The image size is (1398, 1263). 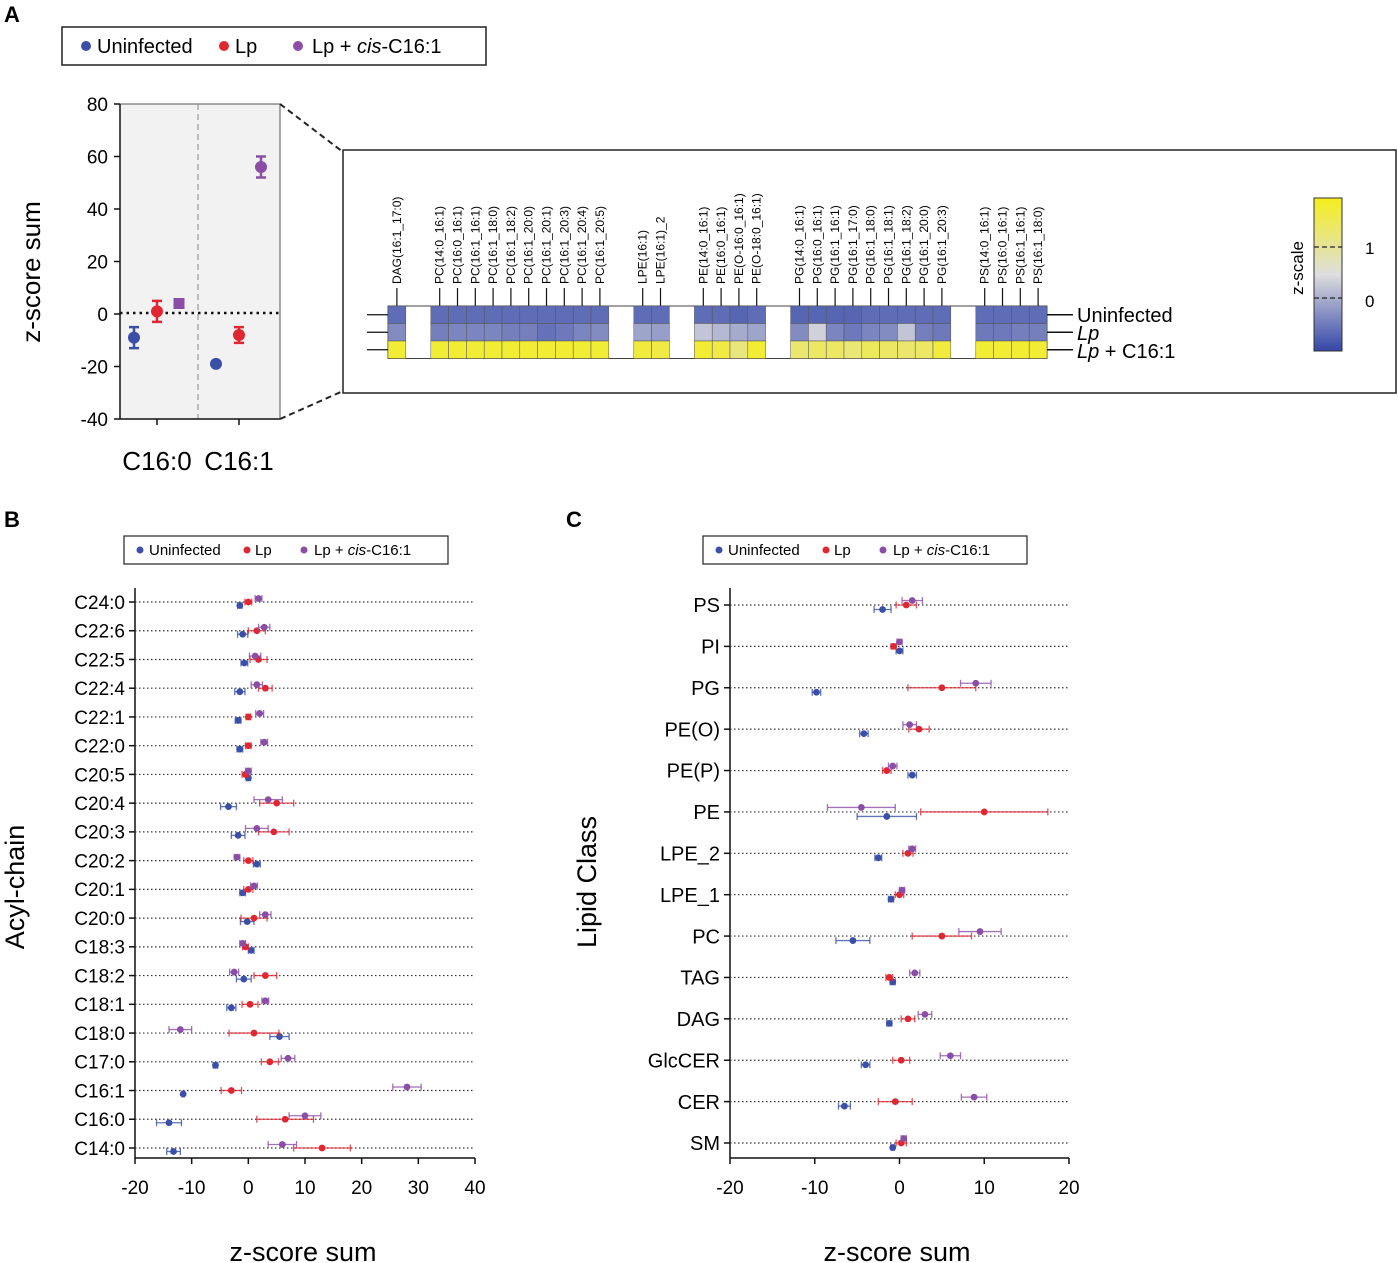 What do you see at coordinates (418, 1188) in the screenshot?
I see `panel-b-xtick-label: 30` at bounding box center [418, 1188].